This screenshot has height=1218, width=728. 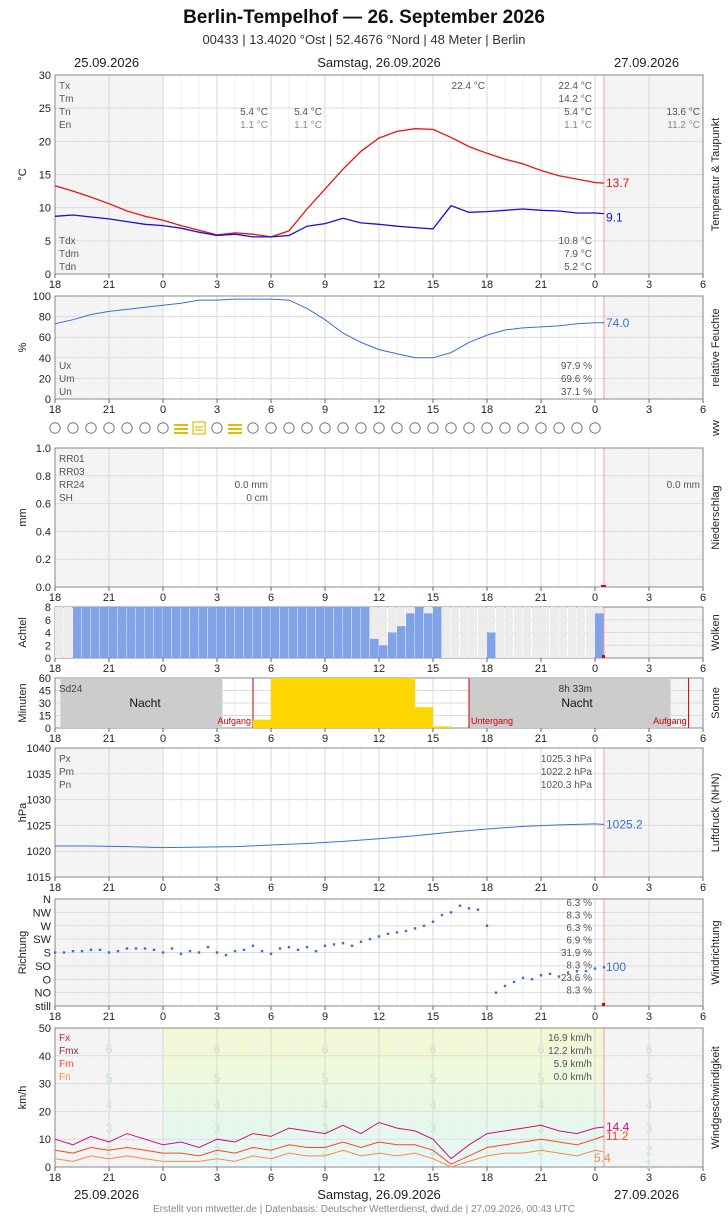 What do you see at coordinates (254, 112) in the screenshot?
I see `temp-stat-d1: 5.4 °C` at bounding box center [254, 112].